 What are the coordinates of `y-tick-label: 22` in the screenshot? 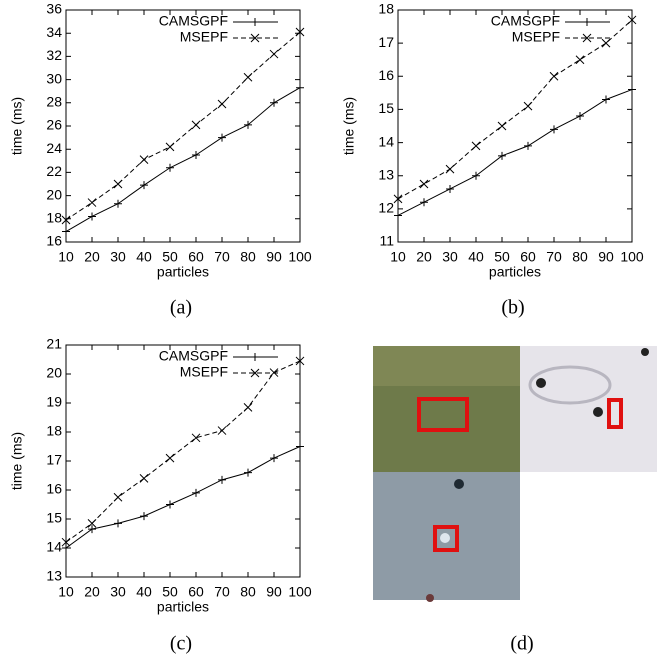 It's located at (54, 171).